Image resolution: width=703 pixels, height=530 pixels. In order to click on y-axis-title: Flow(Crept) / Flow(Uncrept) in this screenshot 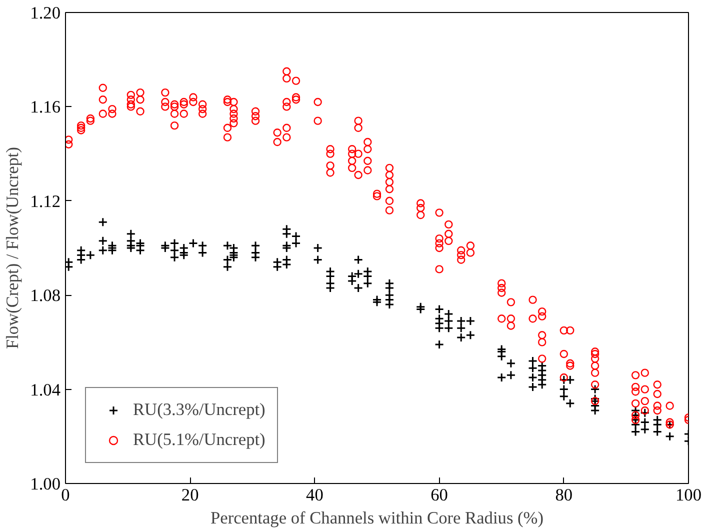, I will do `click(12, 248)`.